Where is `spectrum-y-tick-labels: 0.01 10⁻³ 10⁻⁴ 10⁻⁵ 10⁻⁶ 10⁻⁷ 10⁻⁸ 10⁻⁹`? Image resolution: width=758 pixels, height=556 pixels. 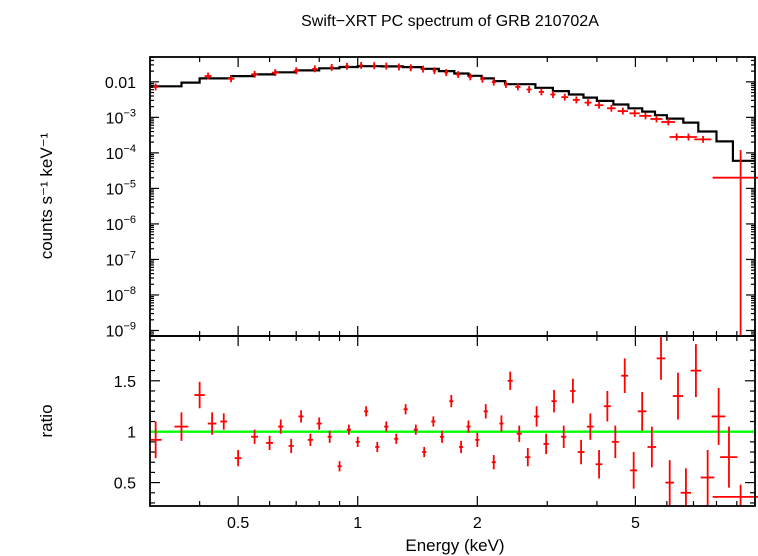
spectrum-y-tick-labels: 0.01 10⁻³ 10⁻⁴ 10⁻⁵ 10⁻⁶ 10⁻⁷ 10⁻⁸ 10⁻⁹ is located at coordinates (120, 208).